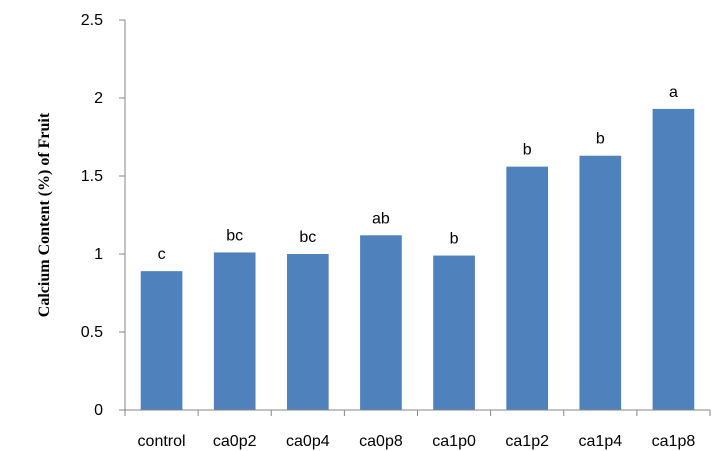 Image resolution: width=713 pixels, height=451 pixels. What do you see at coordinates (381, 441) in the screenshot?
I see `x-tick-label-ca0p8: ca0p8` at bounding box center [381, 441].